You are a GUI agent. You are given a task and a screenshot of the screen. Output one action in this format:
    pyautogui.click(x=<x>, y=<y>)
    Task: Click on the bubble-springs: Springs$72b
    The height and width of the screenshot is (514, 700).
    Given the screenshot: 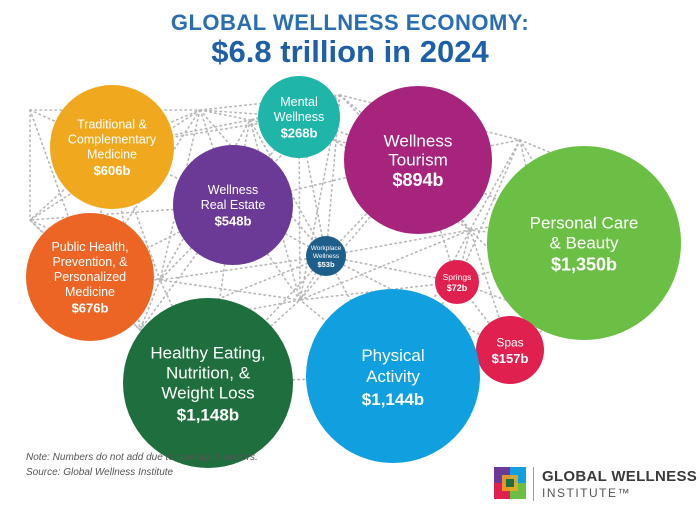 What is the action you would take?
    pyautogui.click(x=457, y=282)
    